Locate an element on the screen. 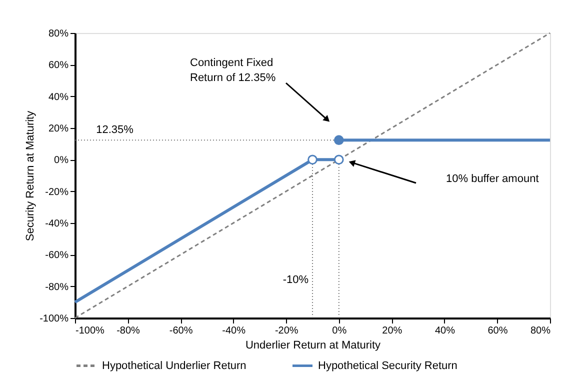 The height and width of the screenshot is (380, 581). legend-label: Hypothetical Underlier Return is located at coordinates (174, 366).